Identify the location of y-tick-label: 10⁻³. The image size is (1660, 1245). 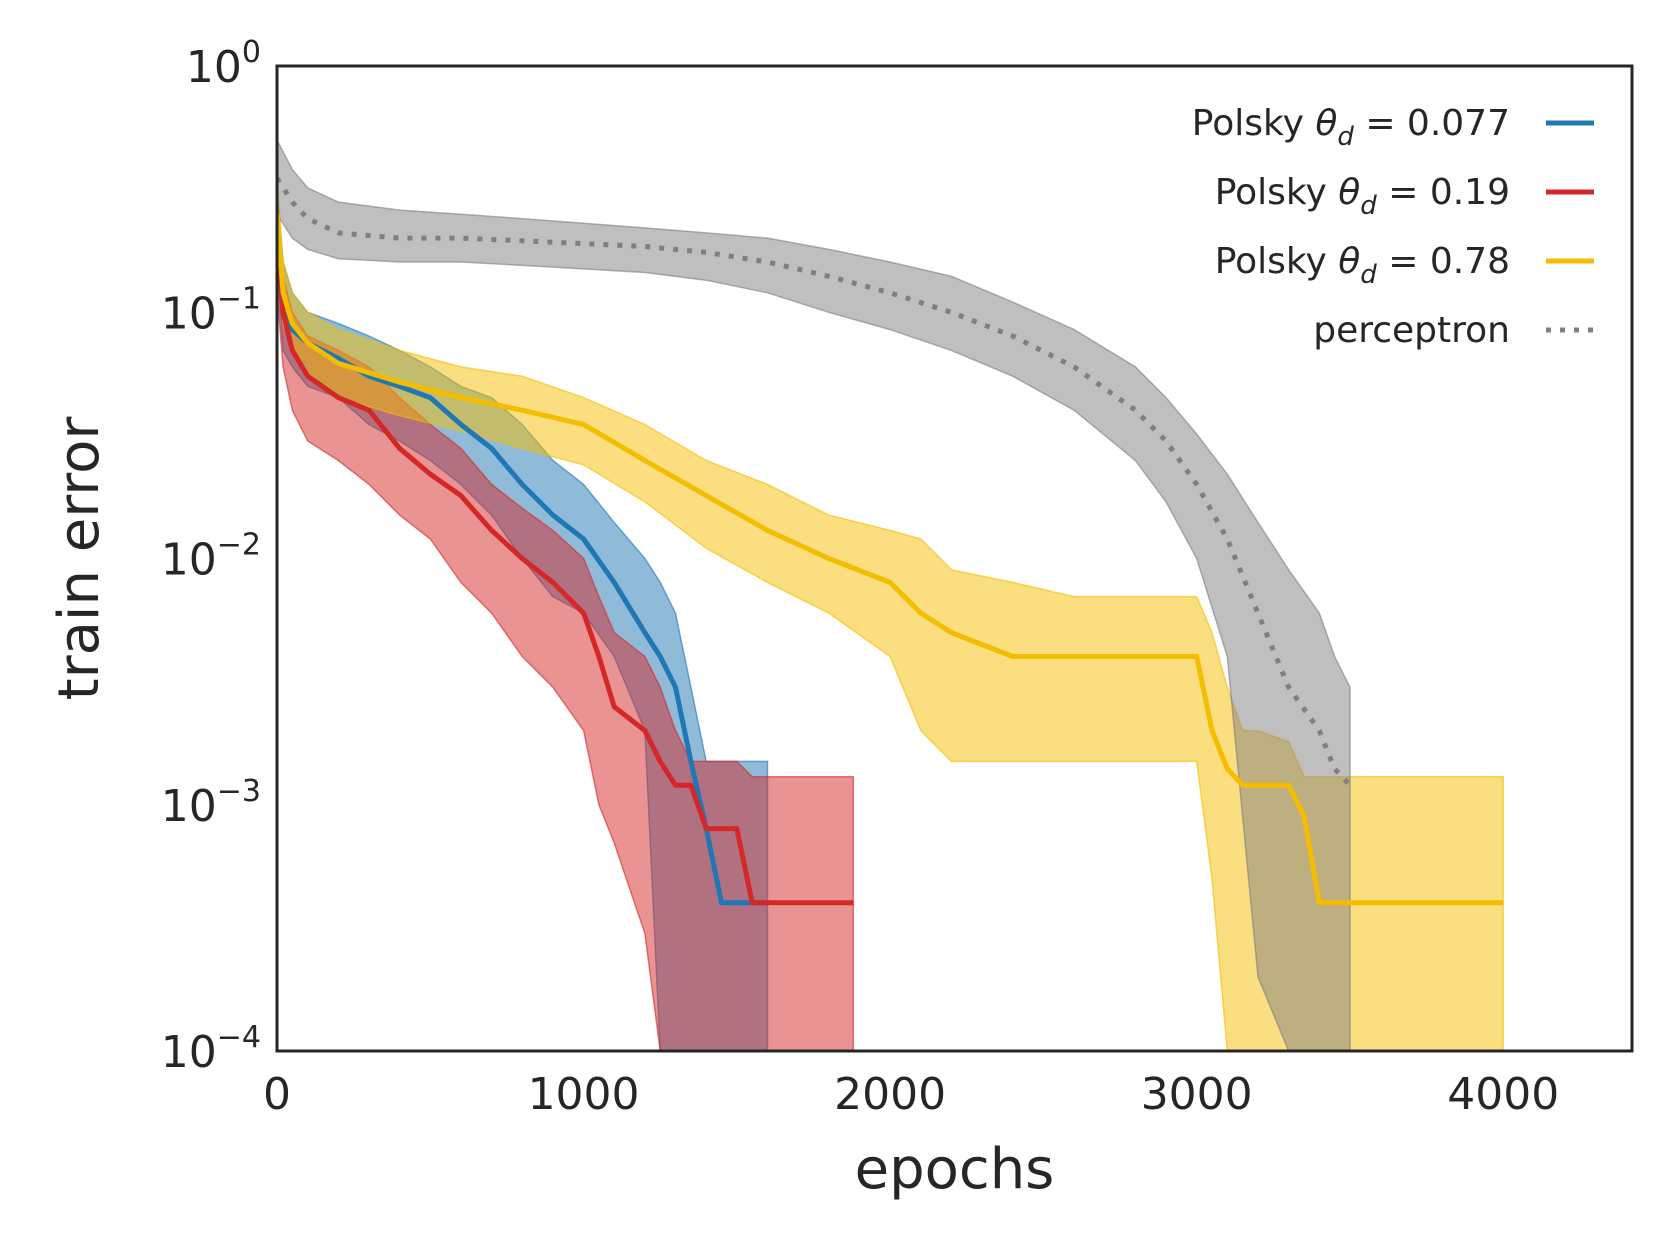
(211, 803).